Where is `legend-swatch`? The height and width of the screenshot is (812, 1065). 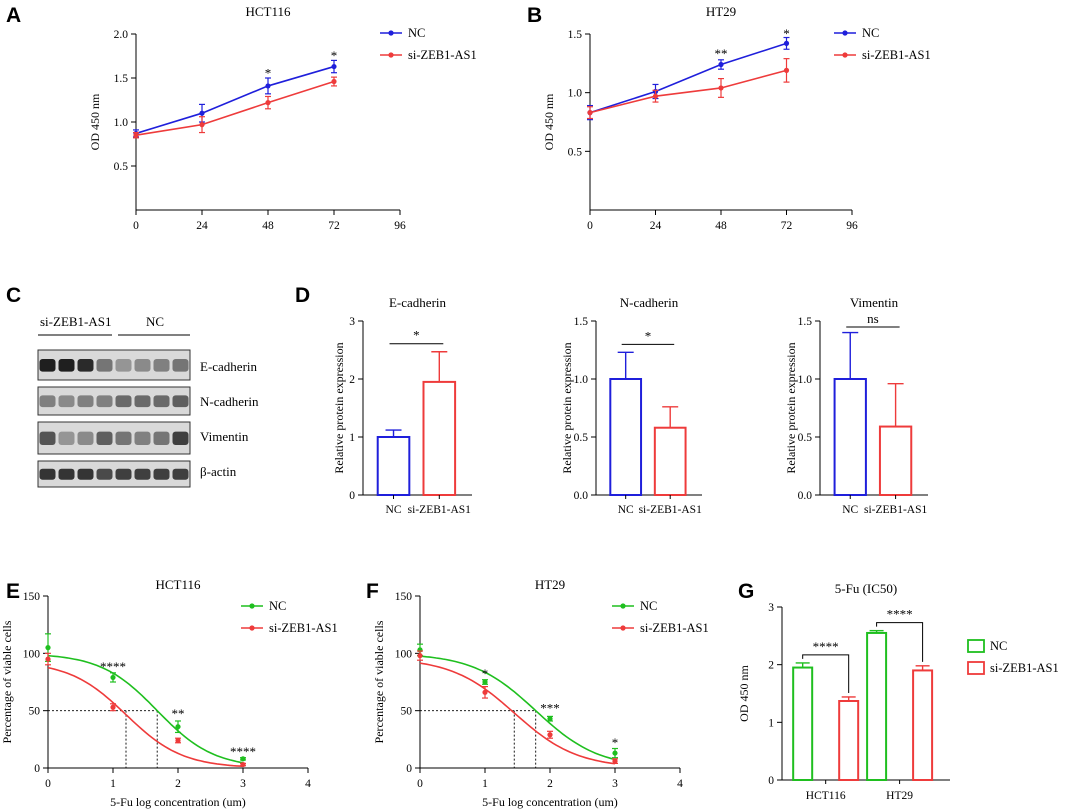 legend-swatch is located at coordinates (976, 668).